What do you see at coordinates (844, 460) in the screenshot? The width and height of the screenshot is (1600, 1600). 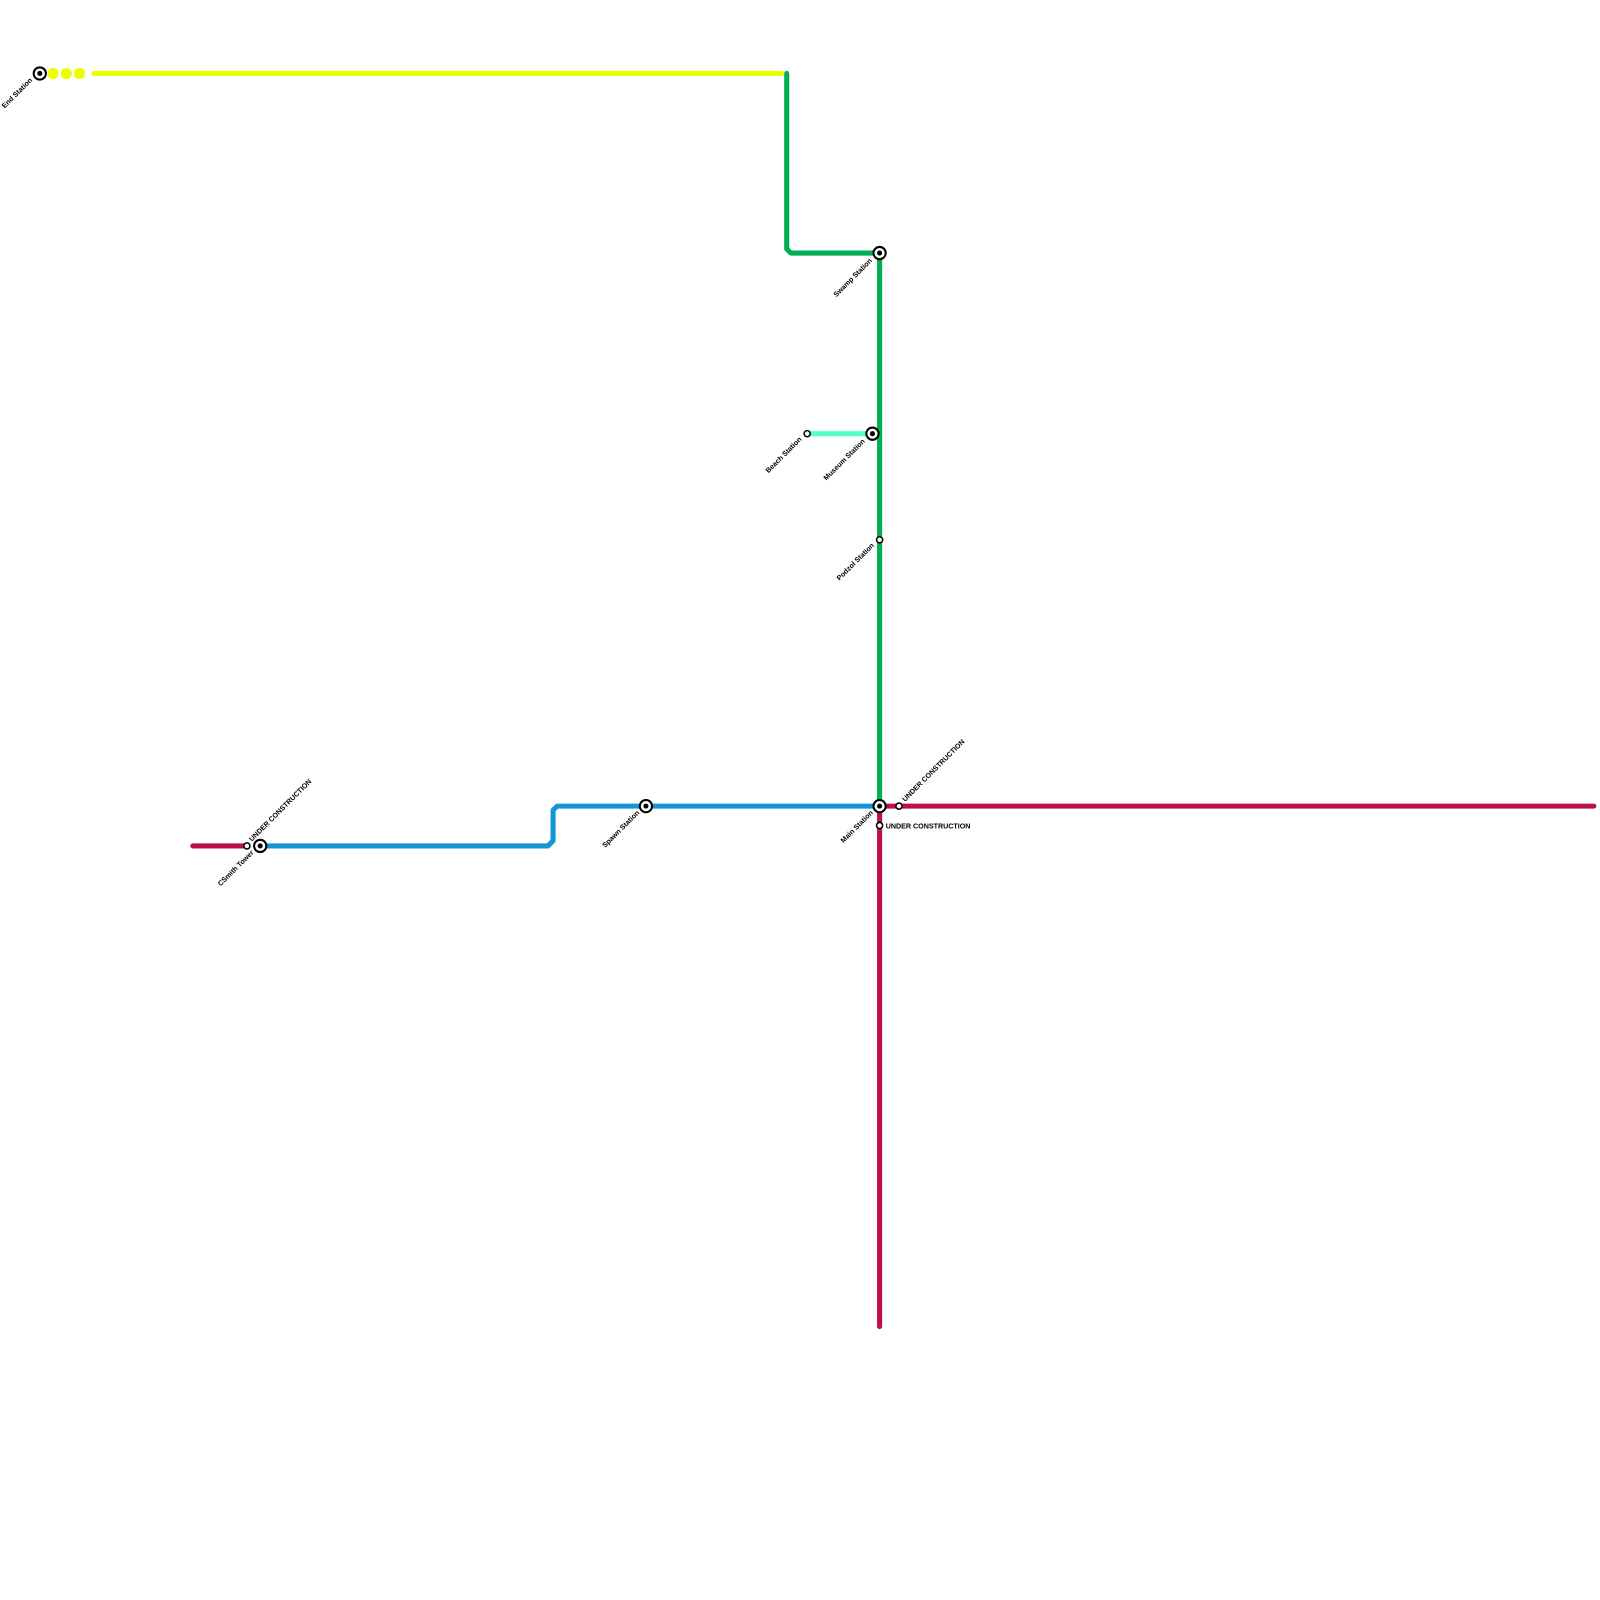 I see `station-label: Museum Station` at bounding box center [844, 460].